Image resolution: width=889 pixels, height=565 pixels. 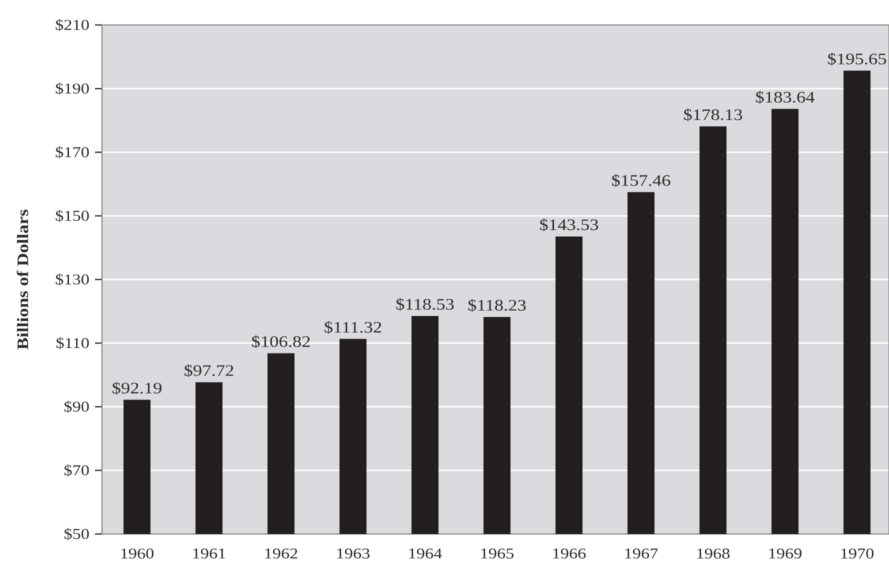 What do you see at coordinates (72, 152) in the screenshot?
I see `y-tick-label: $170` at bounding box center [72, 152].